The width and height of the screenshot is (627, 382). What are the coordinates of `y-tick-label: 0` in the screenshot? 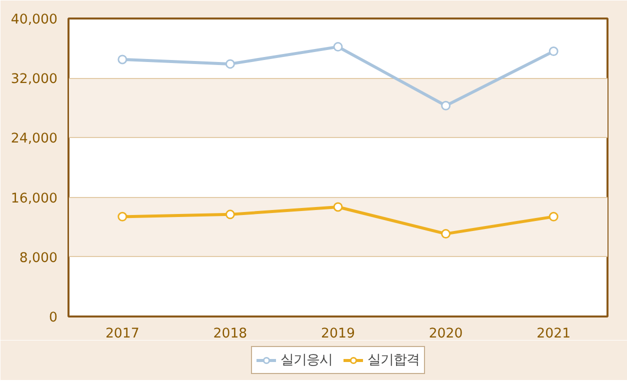 It's located at (53, 318).